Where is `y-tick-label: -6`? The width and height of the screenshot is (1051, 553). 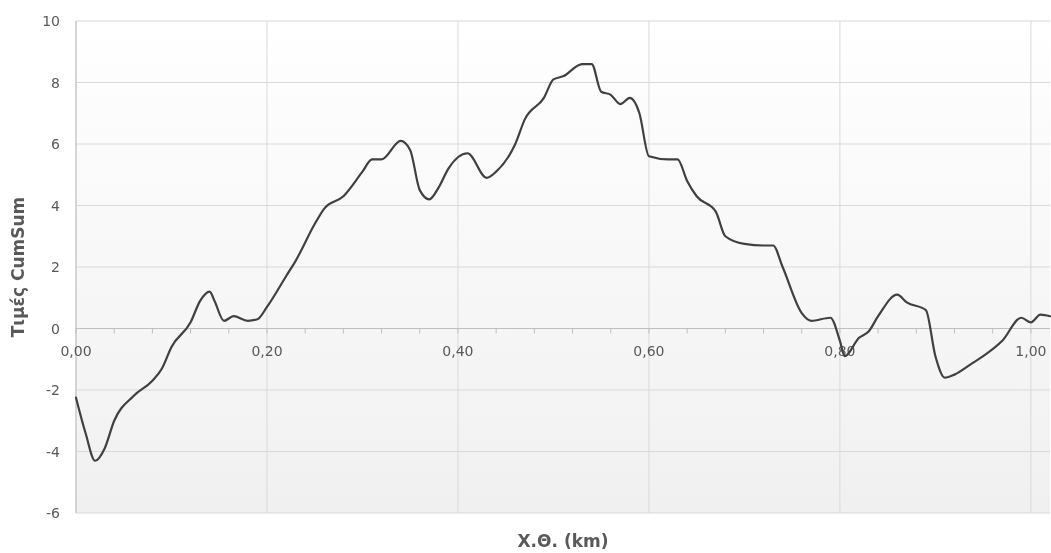 y-tick-label: -6 is located at coordinates (53, 513).